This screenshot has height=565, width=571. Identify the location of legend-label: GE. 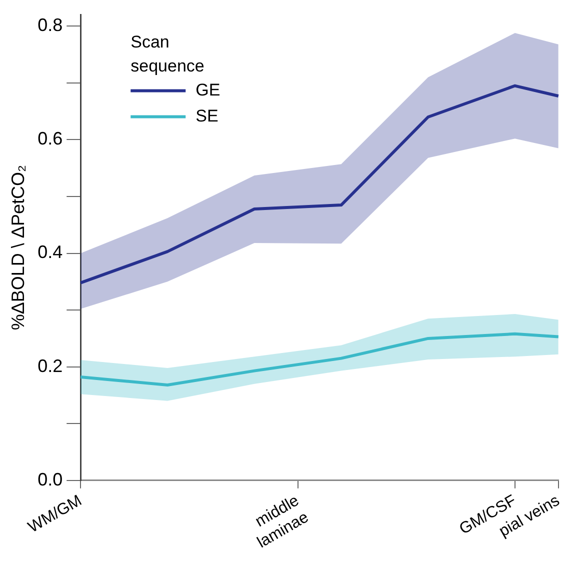
(208, 90).